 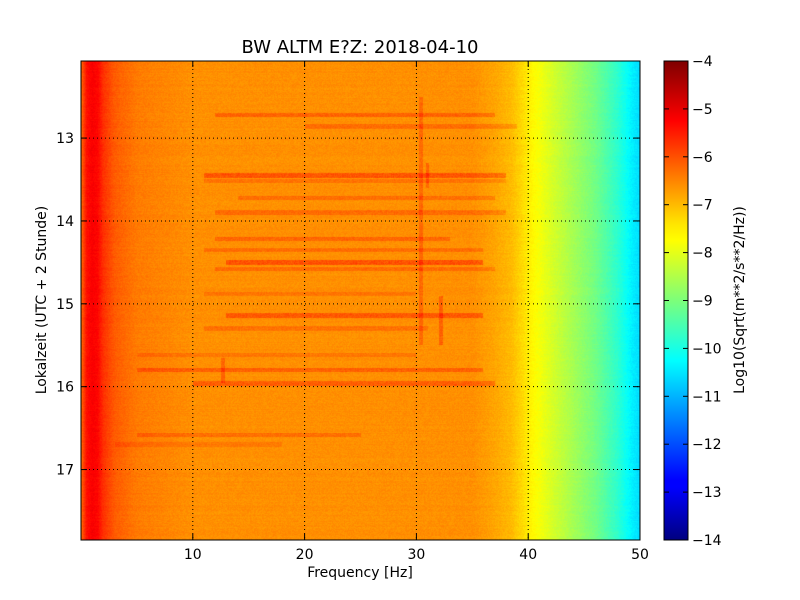 What do you see at coordinates (65, 388) in the screenshot?
I see `y-tick-label: 16` at bounding box center [65, 388].